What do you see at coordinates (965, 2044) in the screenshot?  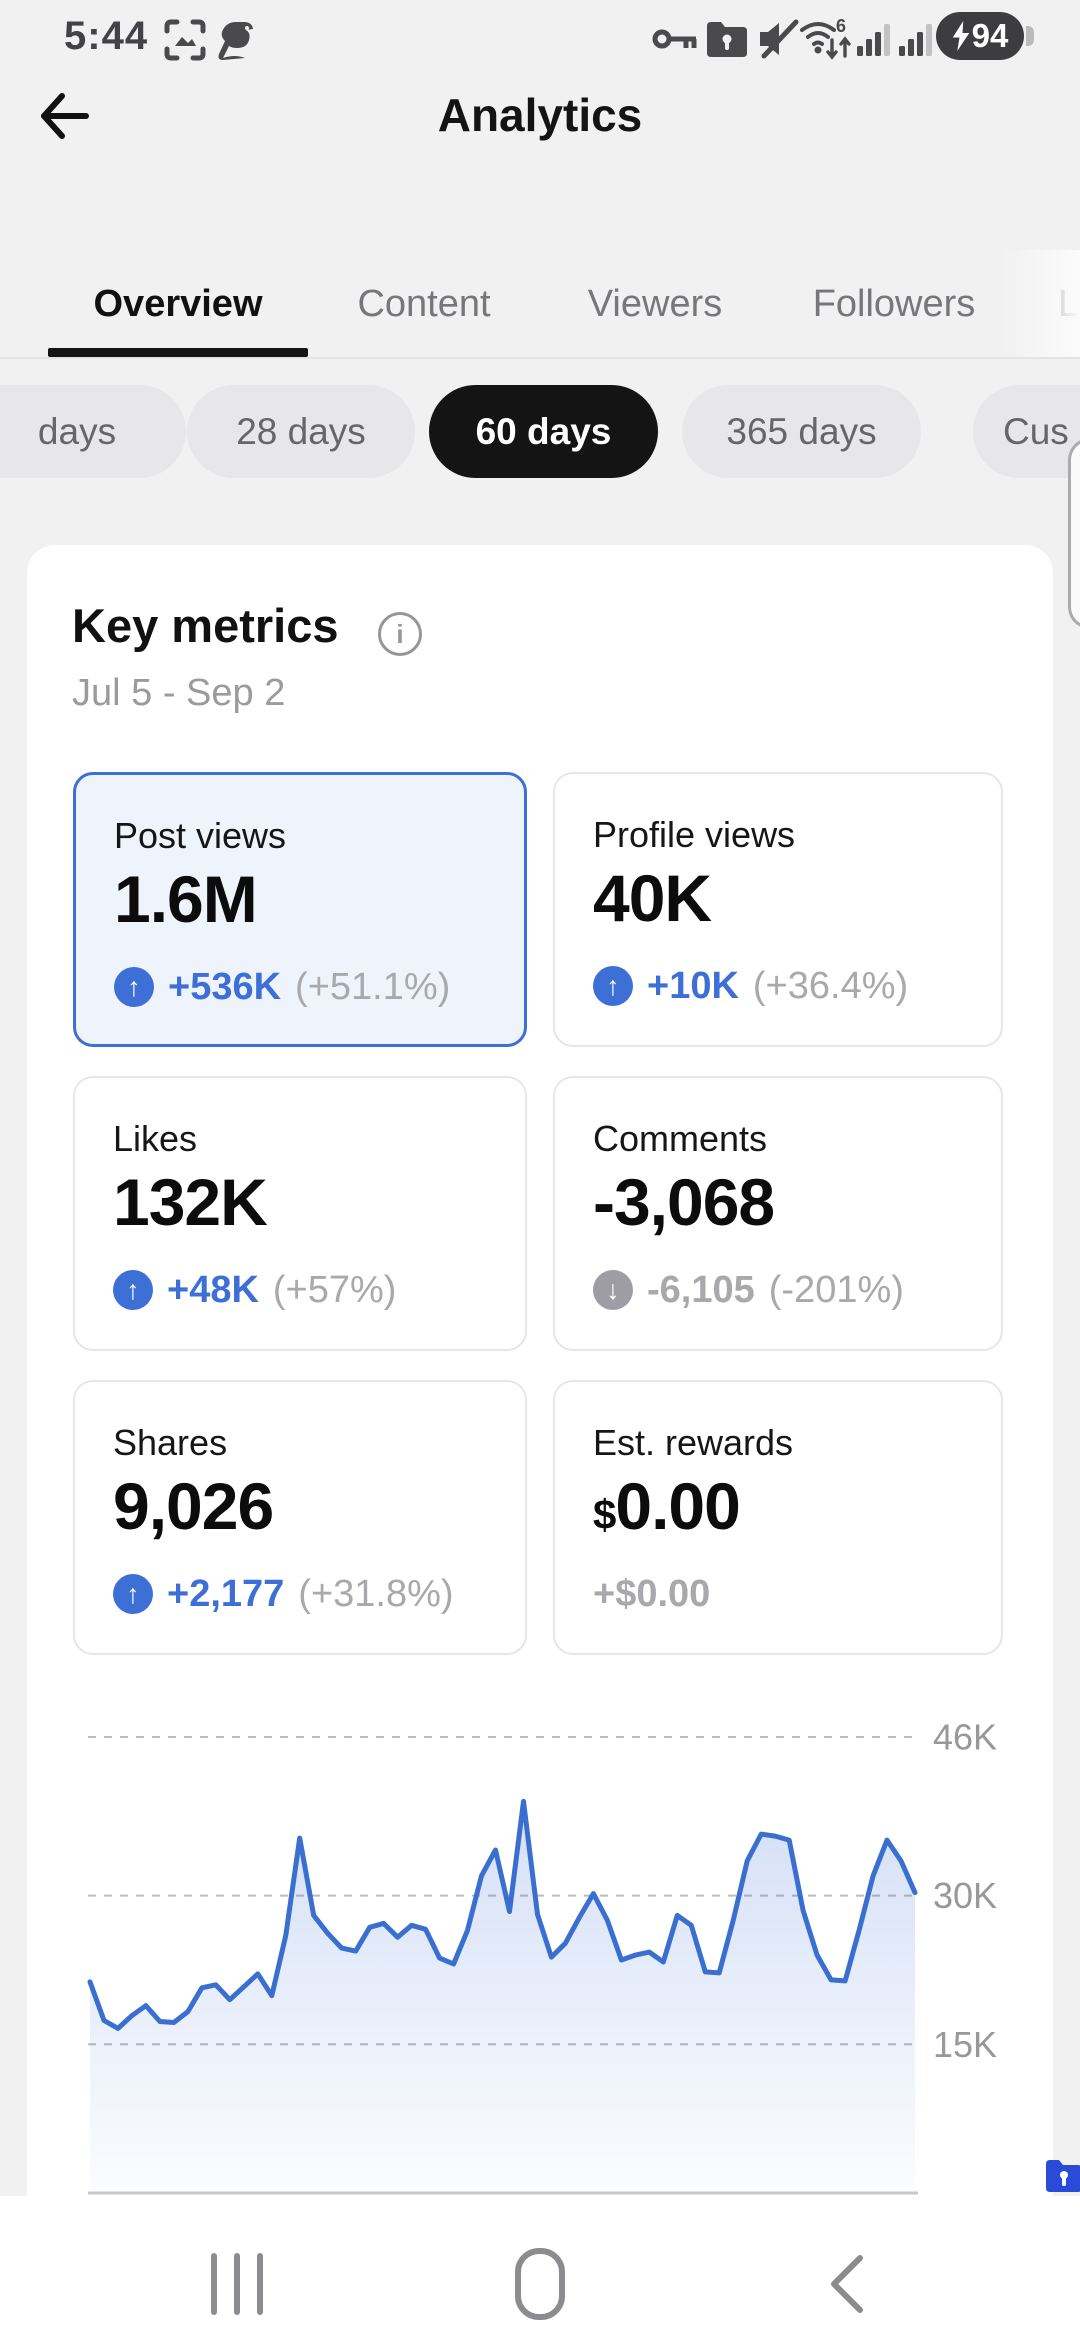 I see `svg-text: 15K` at bounding box center [965, 2044].